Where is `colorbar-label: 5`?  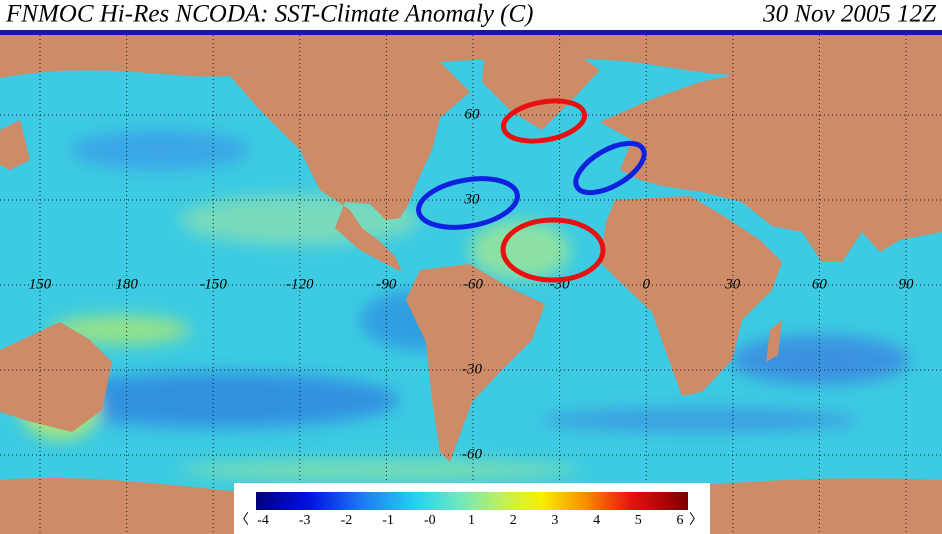 colorbar-label: 5 is located at coordinates (638, 520).